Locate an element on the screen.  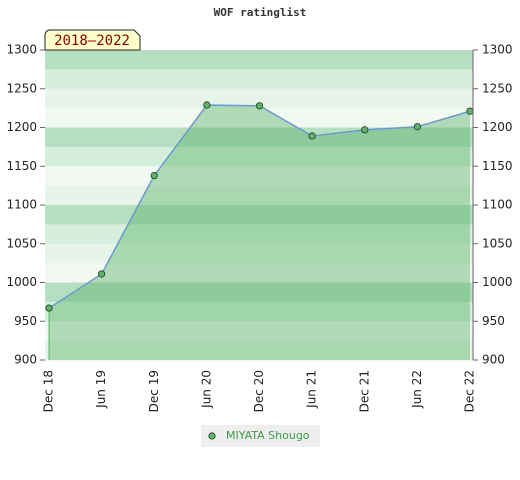
y2-tick-label: 1050 is located at coordinates (497, 243).